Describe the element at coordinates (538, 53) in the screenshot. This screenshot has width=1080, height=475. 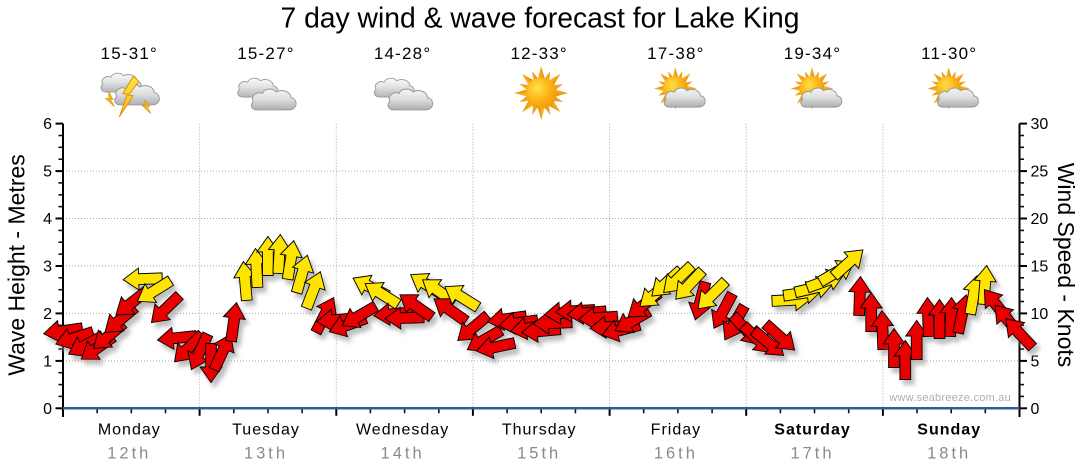
I see `svg-text: 12-33°` at that location.